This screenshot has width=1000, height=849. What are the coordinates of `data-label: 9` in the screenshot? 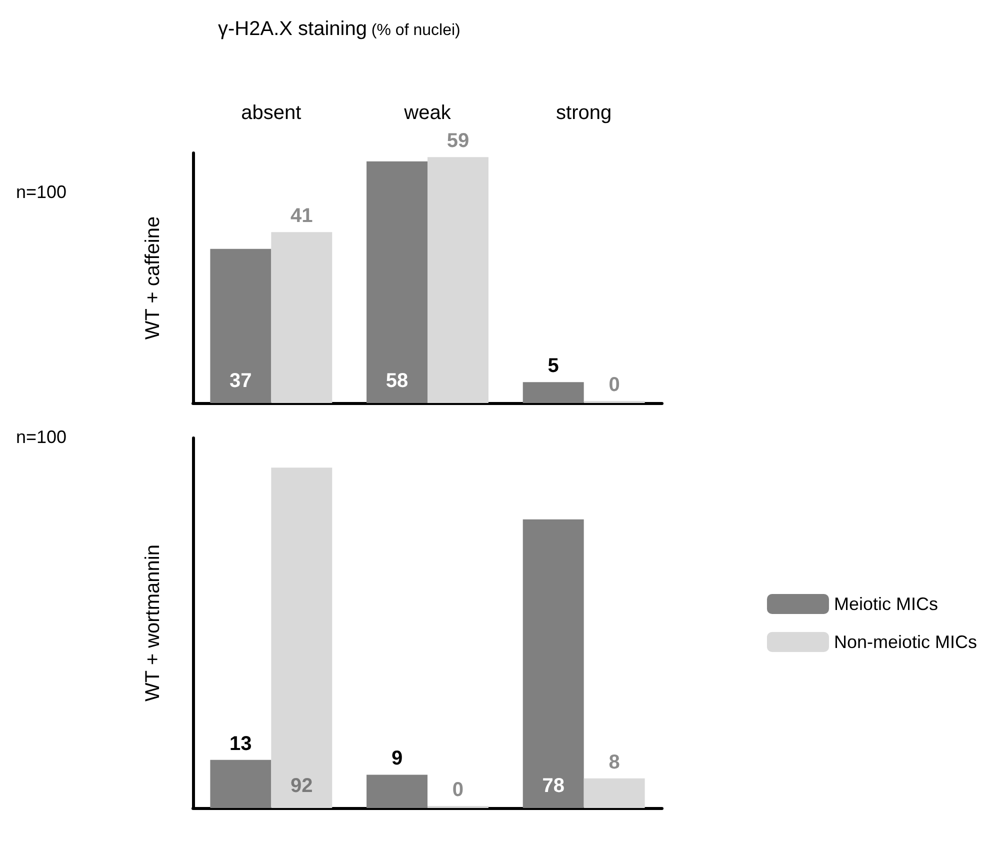 It's located at (397, 759).